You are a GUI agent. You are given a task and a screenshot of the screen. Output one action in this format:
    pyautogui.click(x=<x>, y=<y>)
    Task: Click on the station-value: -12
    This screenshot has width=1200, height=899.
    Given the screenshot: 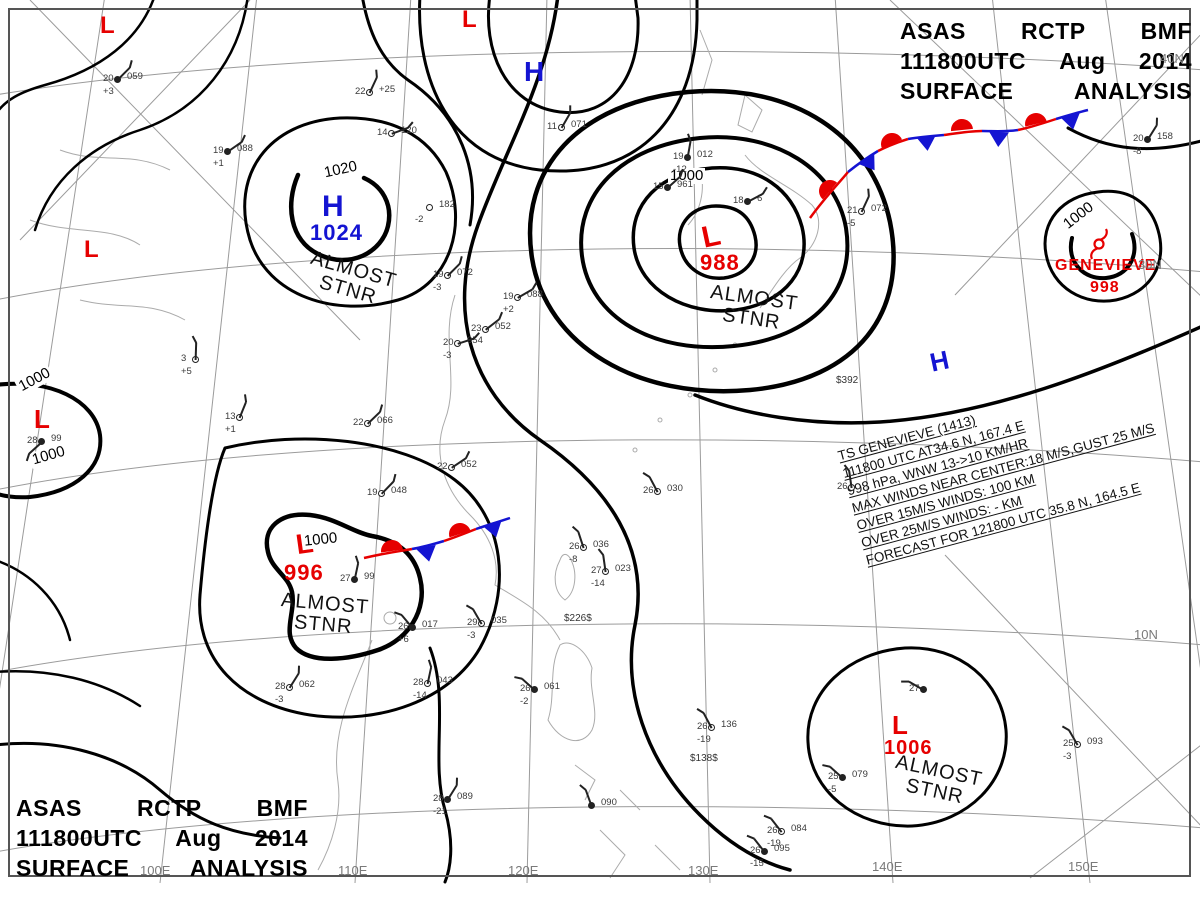 What is the action you would take?
    pyautogui.click(x=680, y=169)
    